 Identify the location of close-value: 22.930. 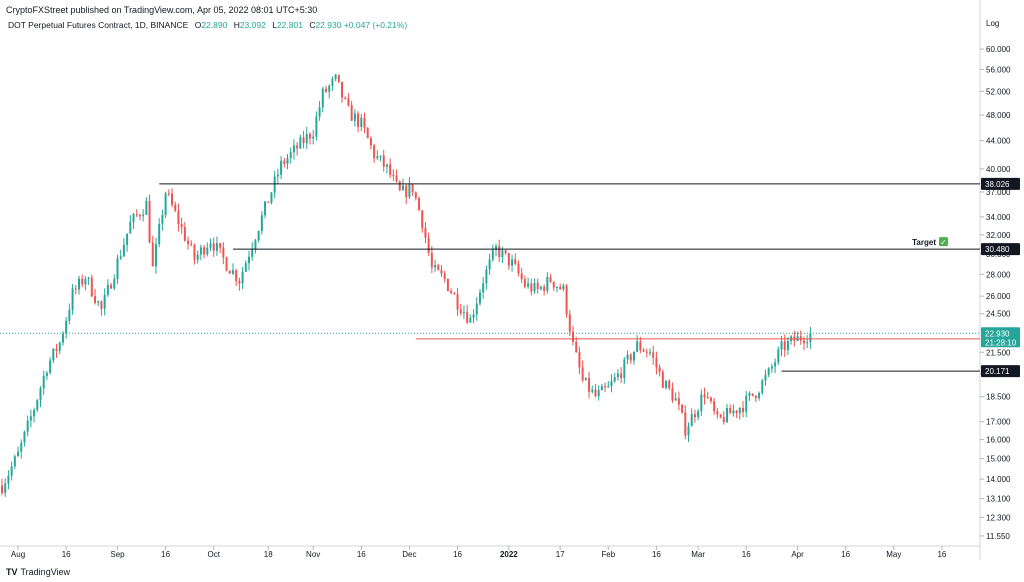
(328, 25).